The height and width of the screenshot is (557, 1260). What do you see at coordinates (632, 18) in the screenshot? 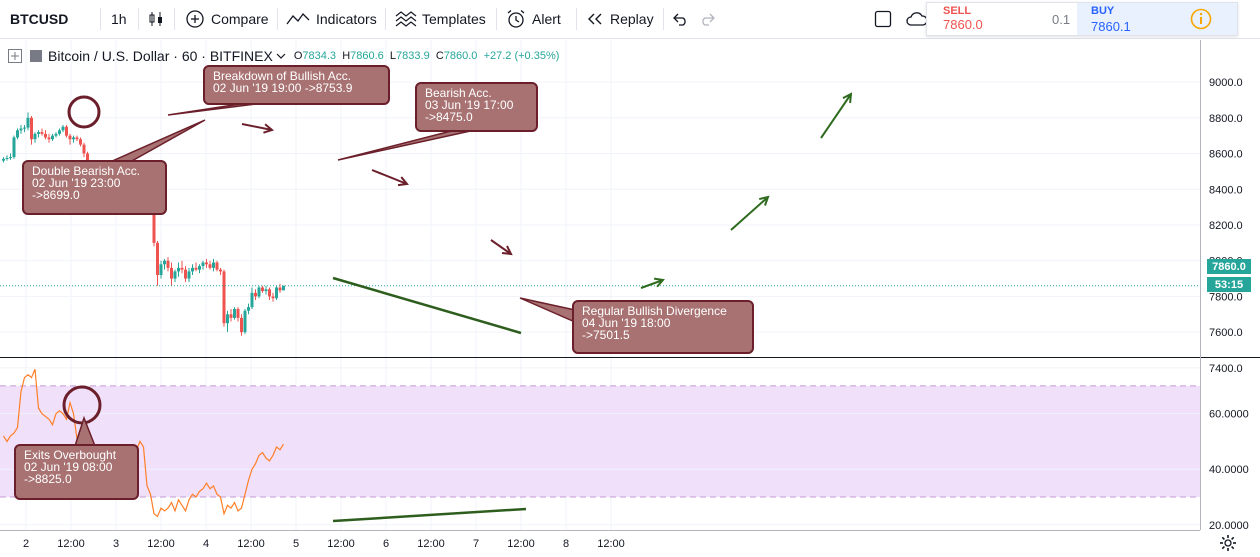
I see `replay-label: Replay` at bounding box center [632, 18].